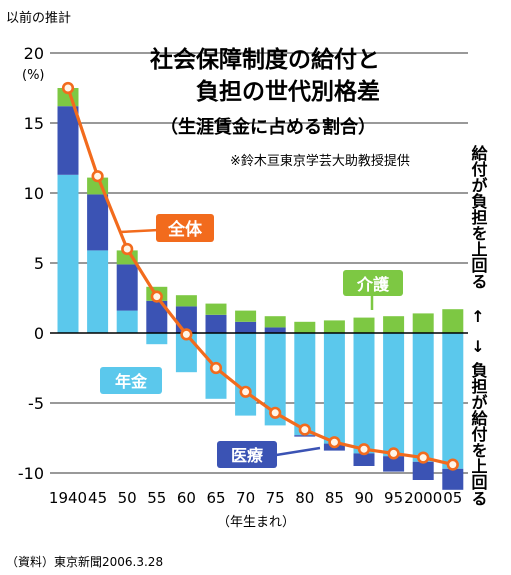  I want to click on series-label-total: 全体, so click(185, 229).